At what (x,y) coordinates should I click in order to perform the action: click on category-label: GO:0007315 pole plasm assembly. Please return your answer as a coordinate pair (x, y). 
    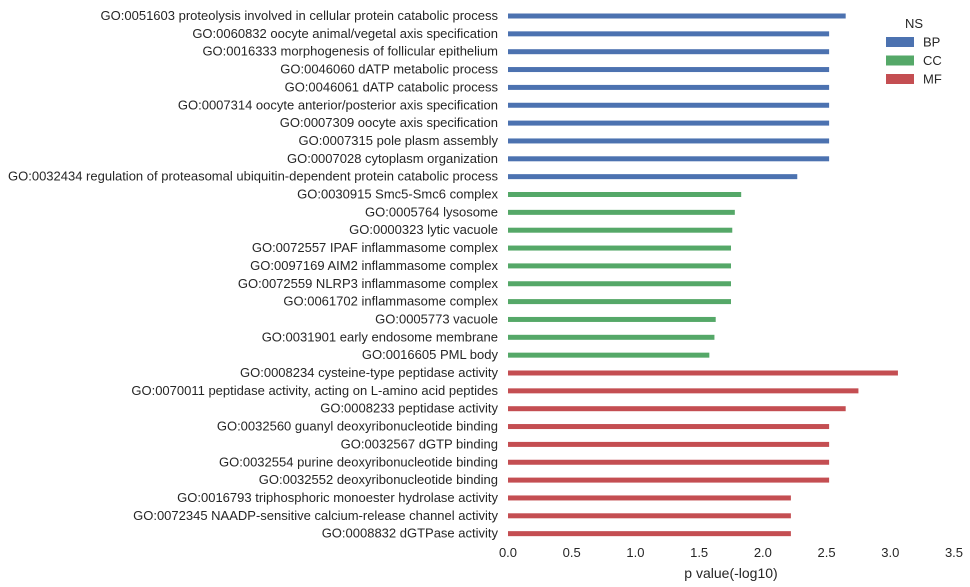
    Looking at the image, I should click on (399, 140).